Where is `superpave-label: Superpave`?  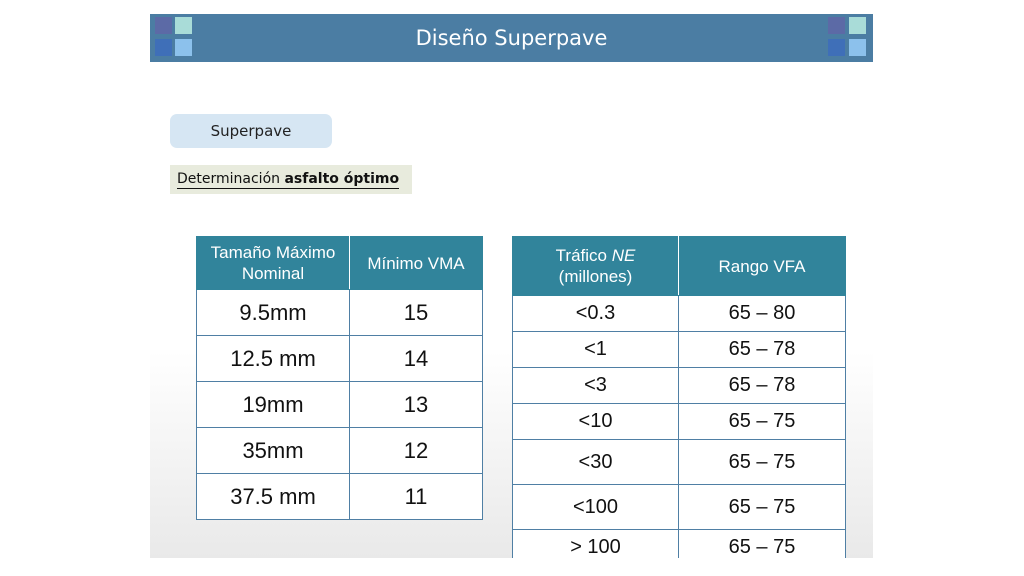
superpave-label: Superpave is located at coordinates (251, 131).